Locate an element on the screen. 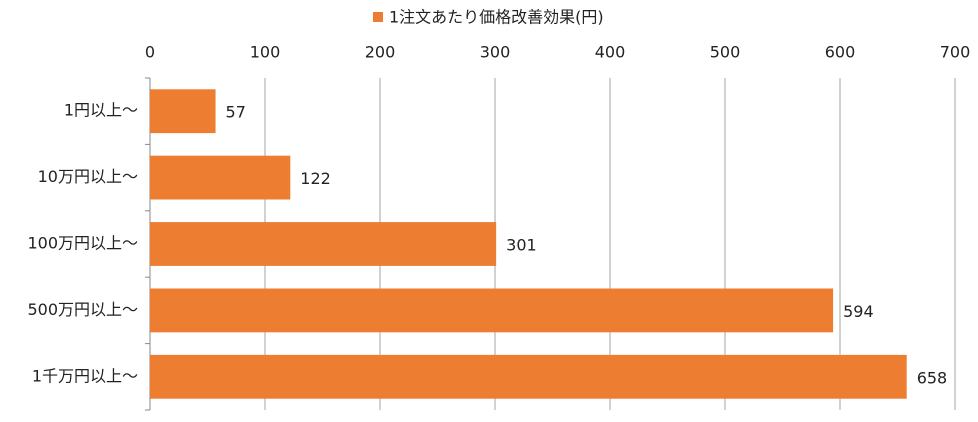 This screenshot has width=978, height=422. data-label: 301 is located at coordinates (521, 245).